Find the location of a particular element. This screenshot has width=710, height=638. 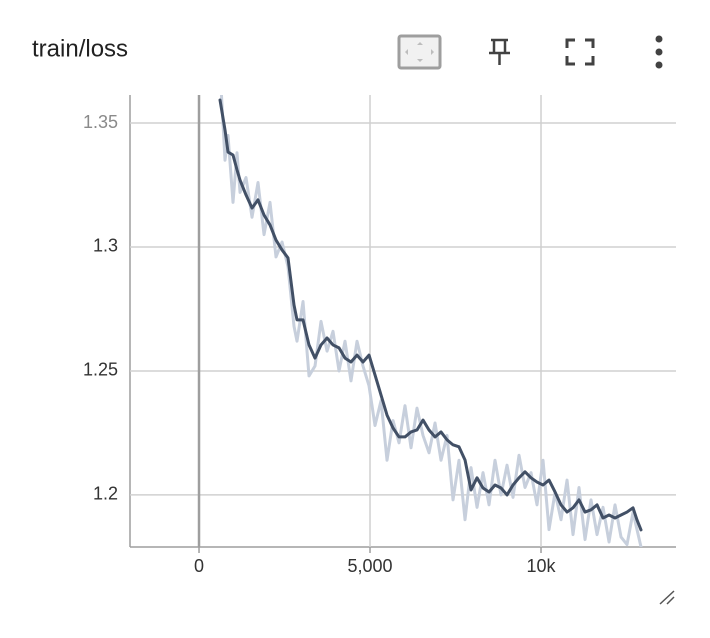

resize-handle is located at coordinates (667, 597).